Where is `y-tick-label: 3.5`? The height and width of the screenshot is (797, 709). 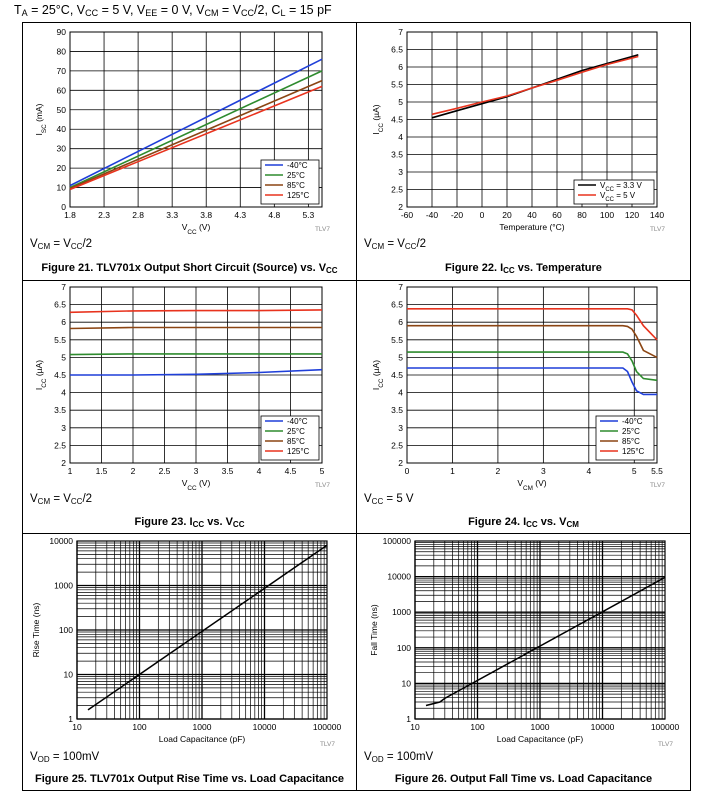
y-tick-label: 3.5 is located at coordinates (397, 410).